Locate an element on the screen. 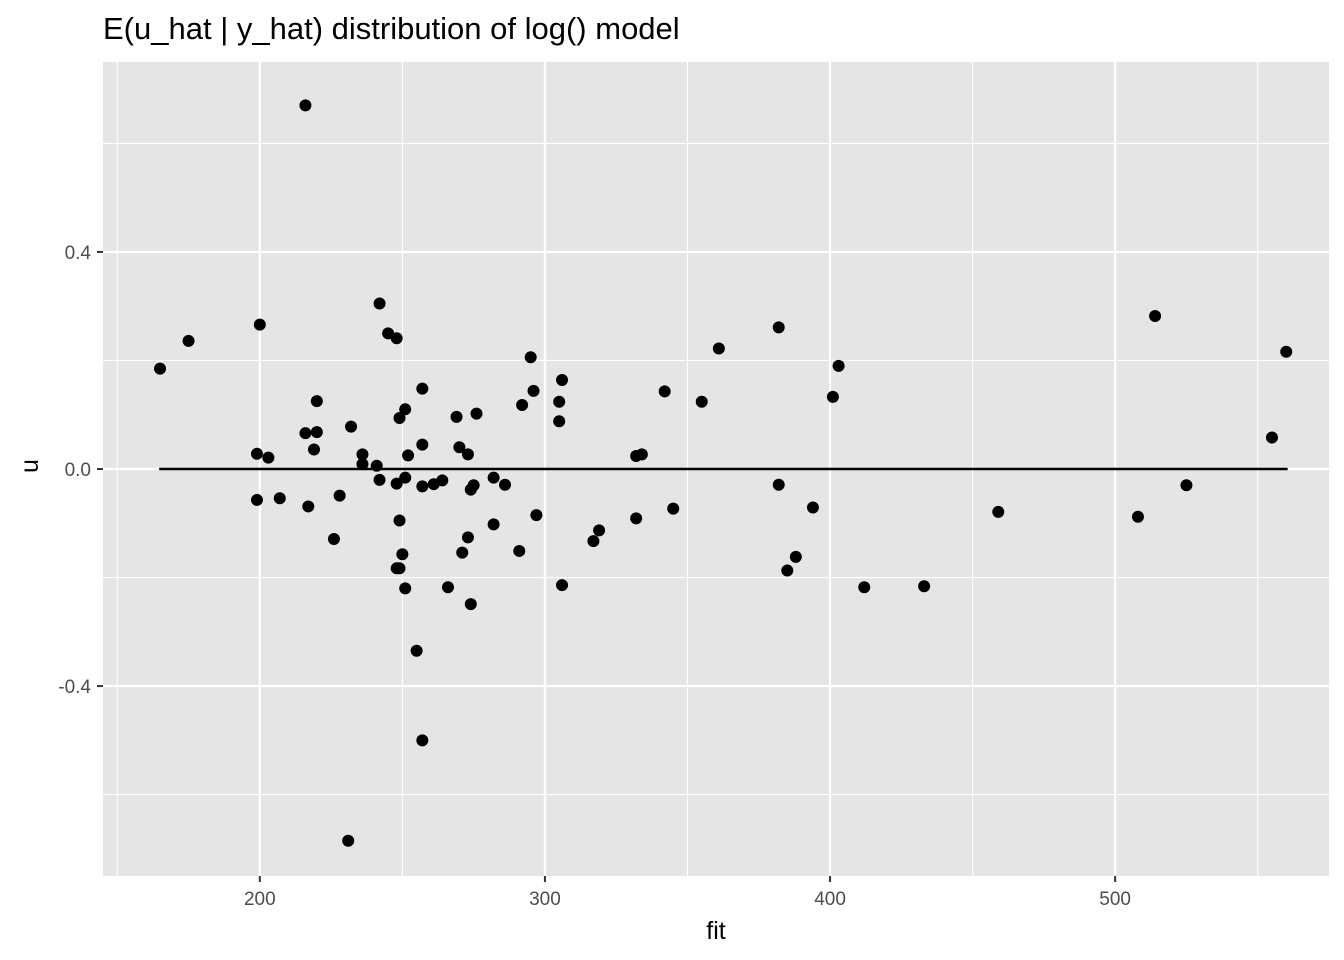 This screenshot has height=960, width=1344. y-tick-label: -0.4 is located at coordinates (74, 687).